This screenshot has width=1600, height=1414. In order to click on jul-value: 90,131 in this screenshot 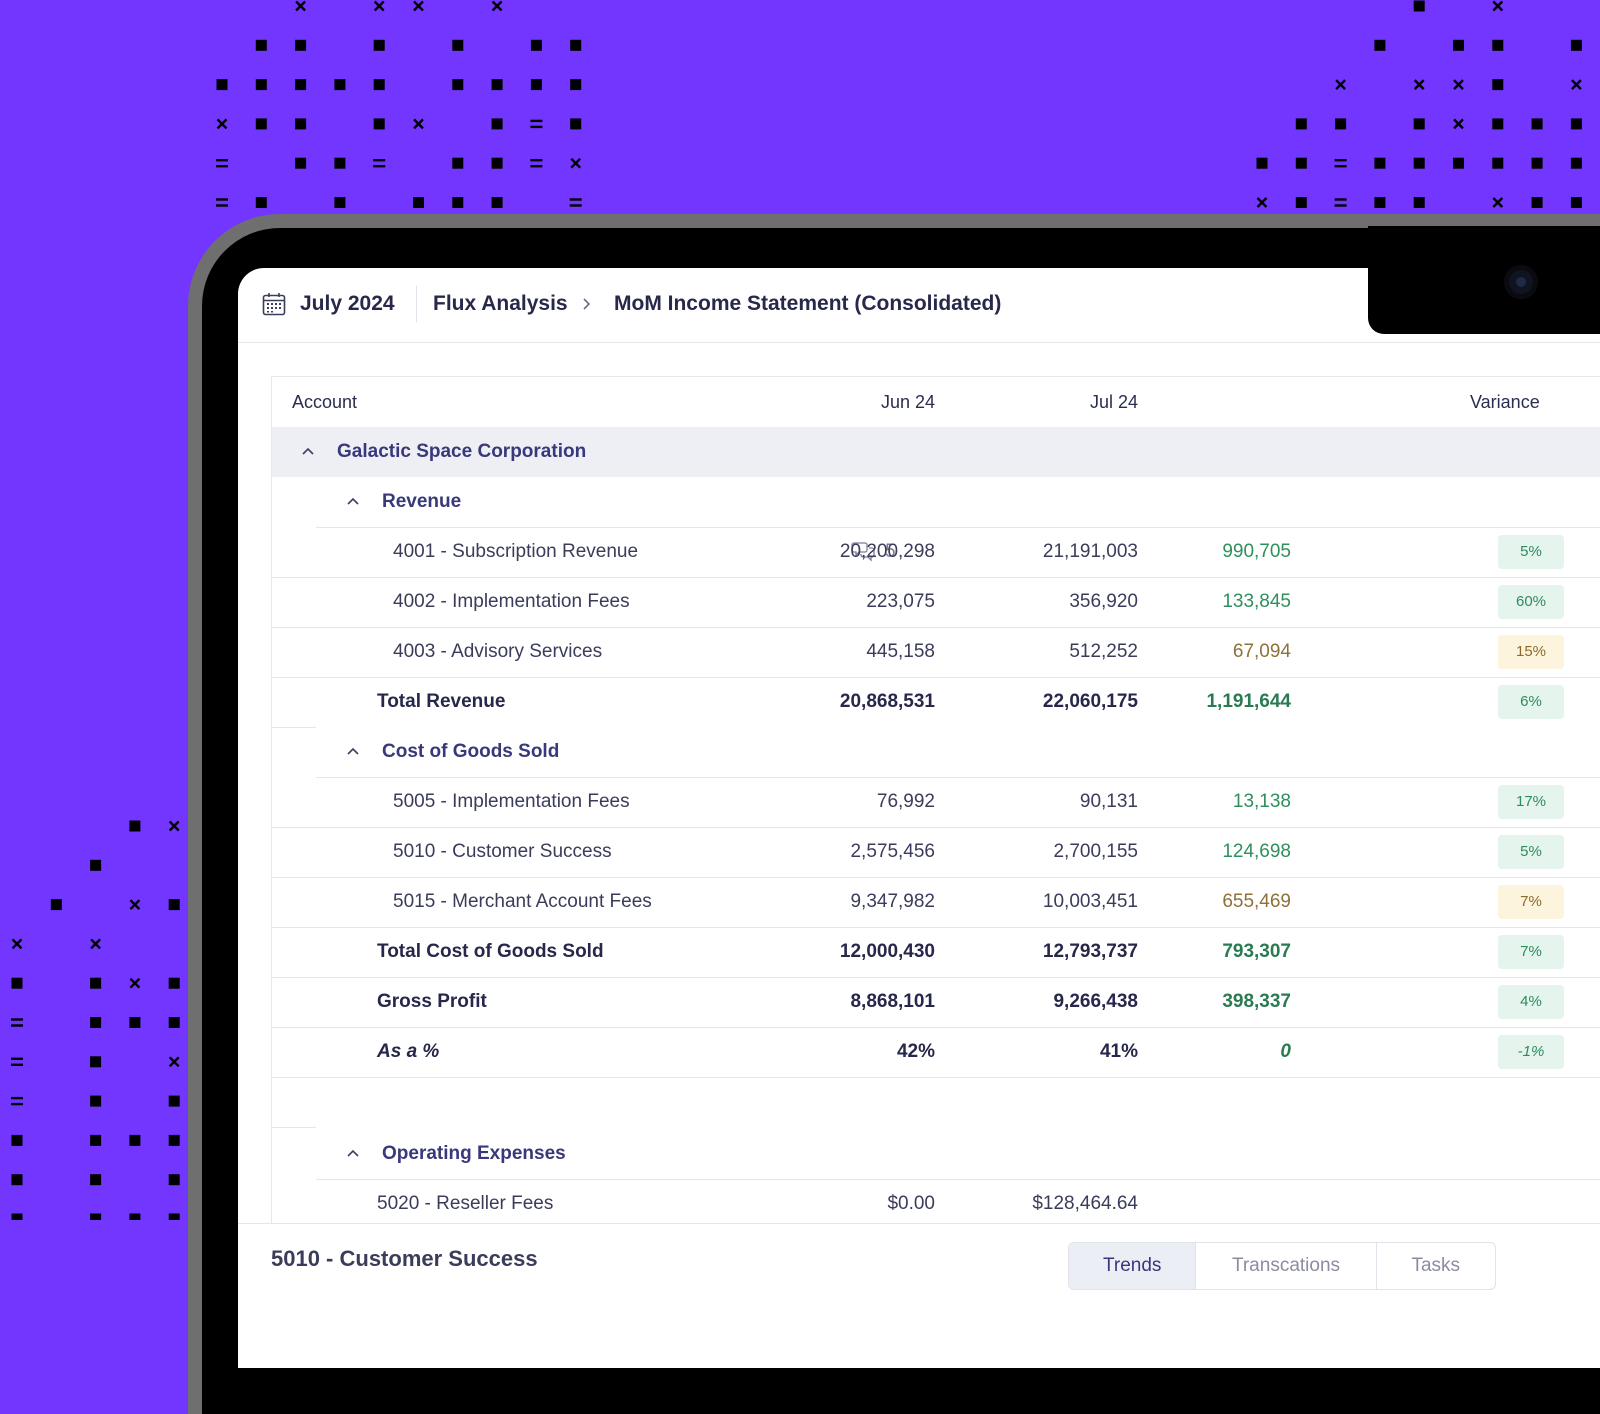, I will do `click(1108, 801)`.